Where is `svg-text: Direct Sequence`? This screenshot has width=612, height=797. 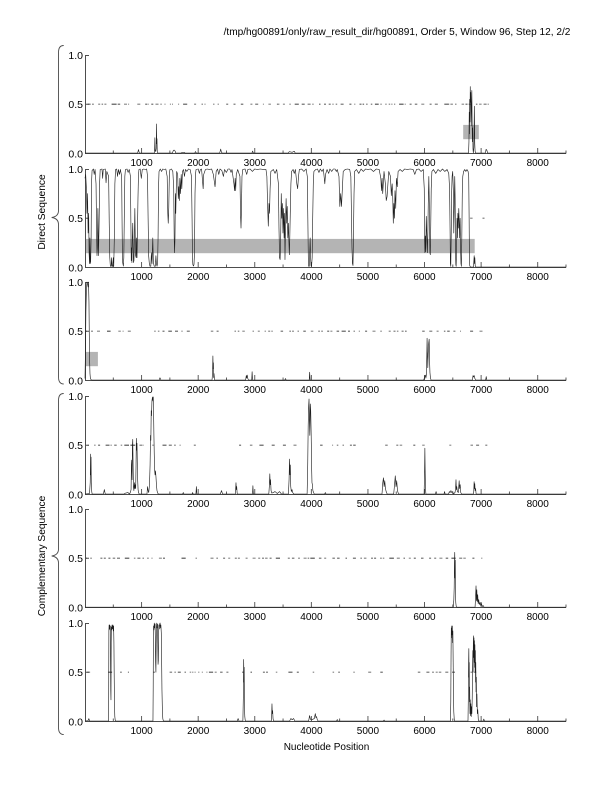 svg-text: Direct Sequence is located at coordinates (42, 212).